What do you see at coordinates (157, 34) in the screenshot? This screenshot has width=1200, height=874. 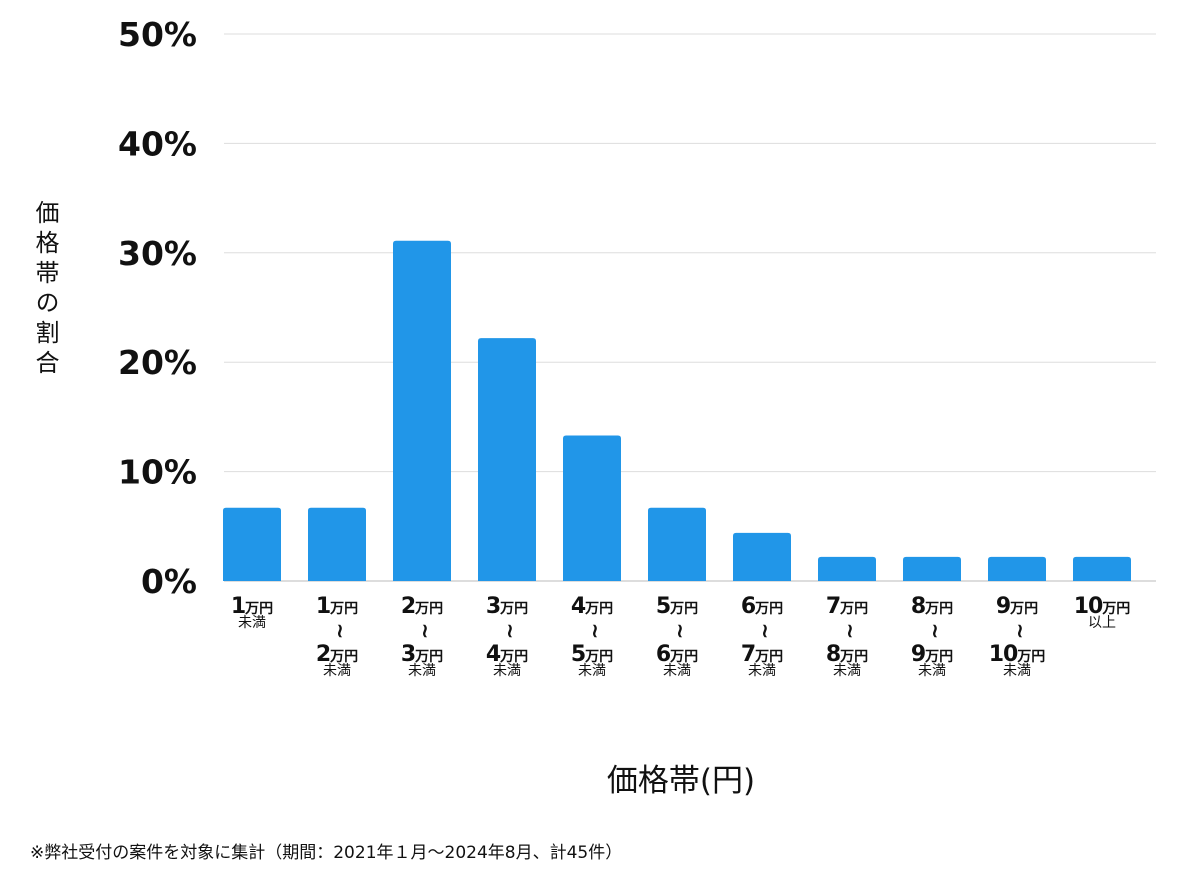 I see `y-tick-label: 50%` at bounding box center [157, 34].